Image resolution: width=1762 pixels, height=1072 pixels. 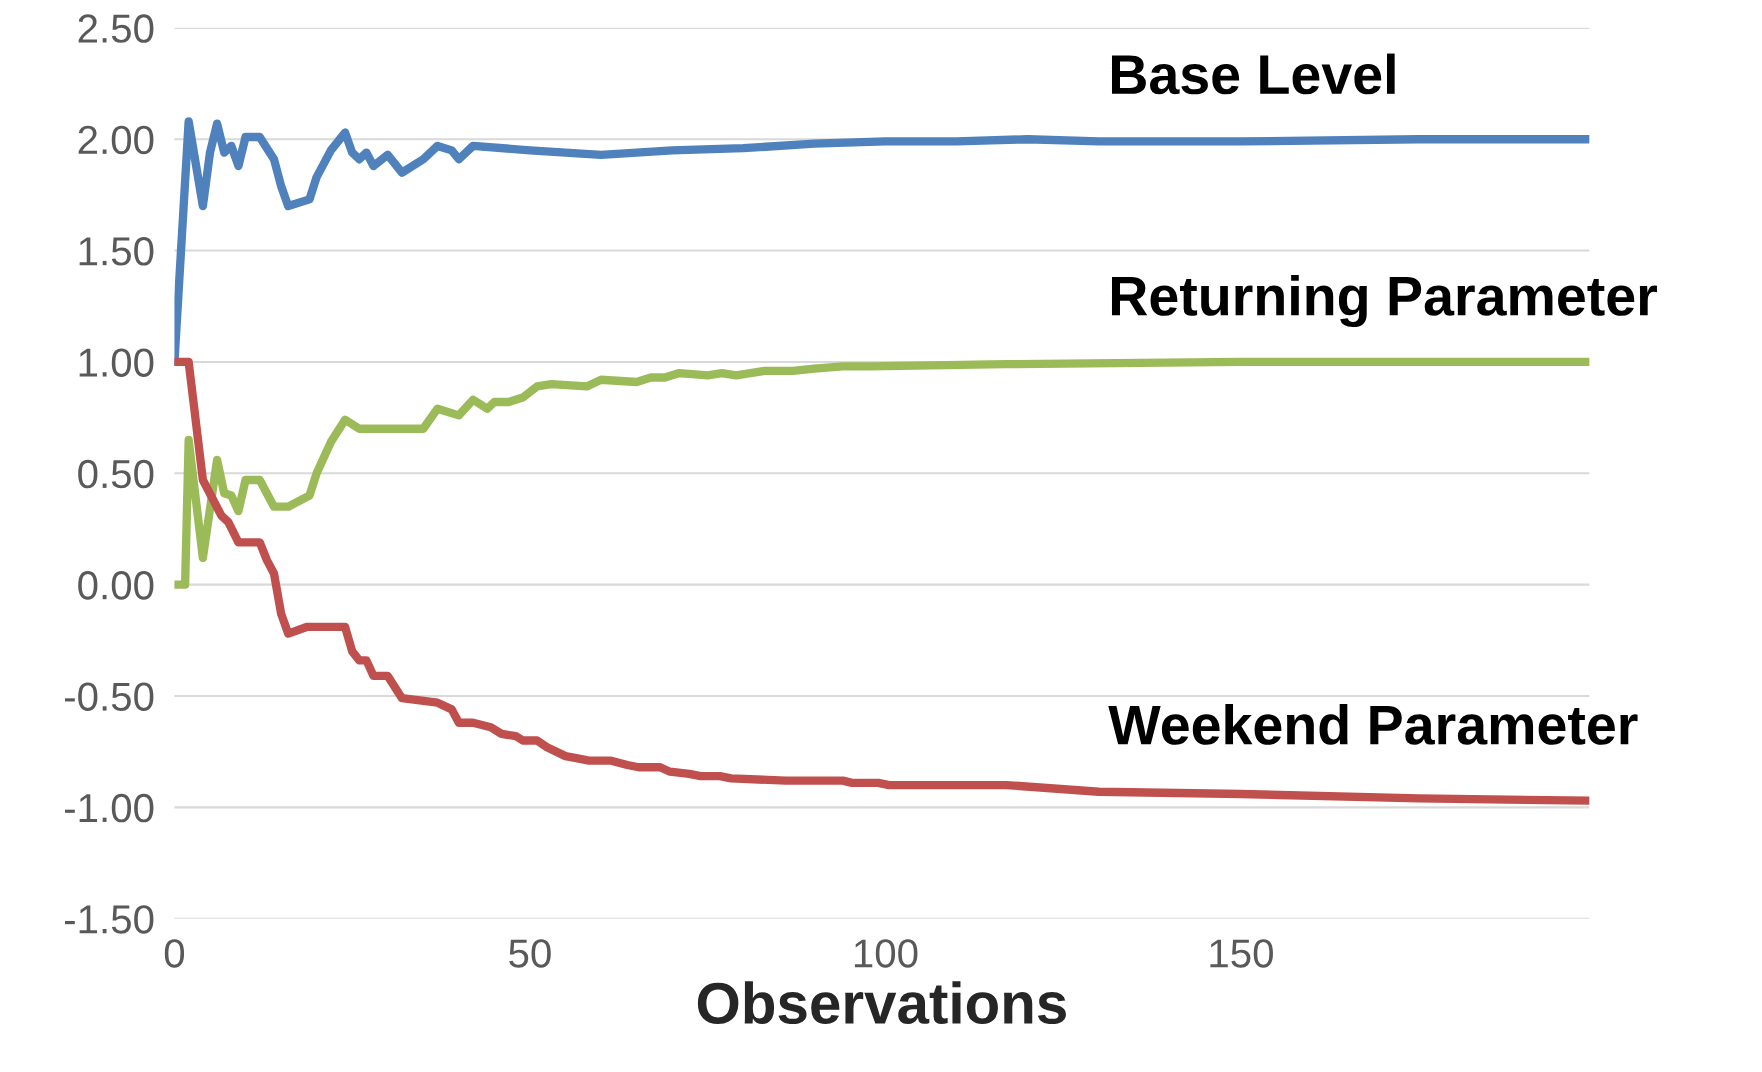 I want to click on series-label: Weekend Parameter, so click(x=1373, y=724).